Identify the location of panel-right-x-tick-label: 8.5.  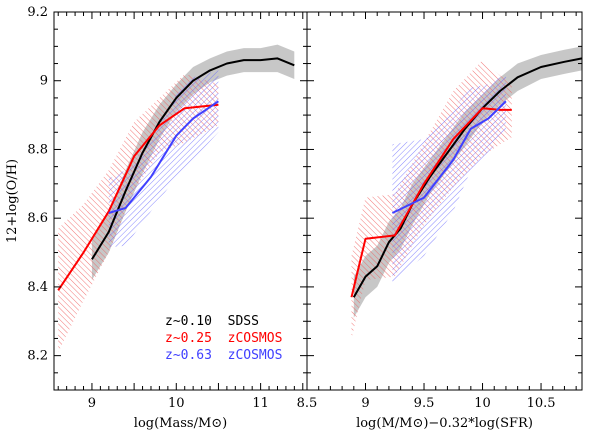
(307, 403).